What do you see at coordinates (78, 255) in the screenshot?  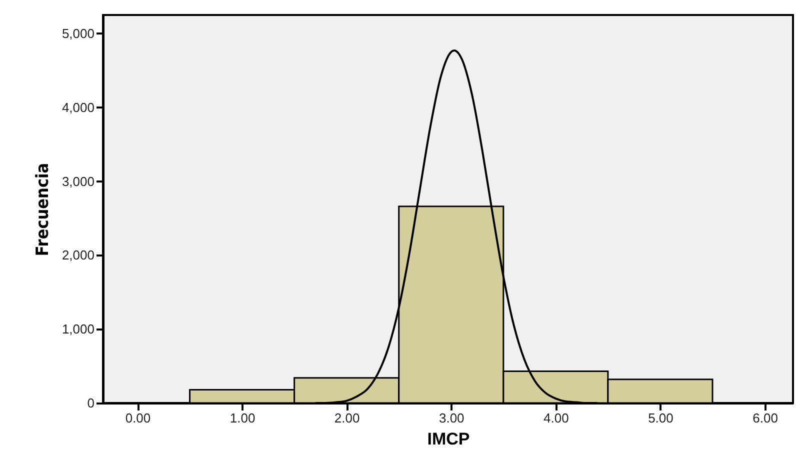 I see `y-tick-label: 2,000` at bounding box center [78, 255].